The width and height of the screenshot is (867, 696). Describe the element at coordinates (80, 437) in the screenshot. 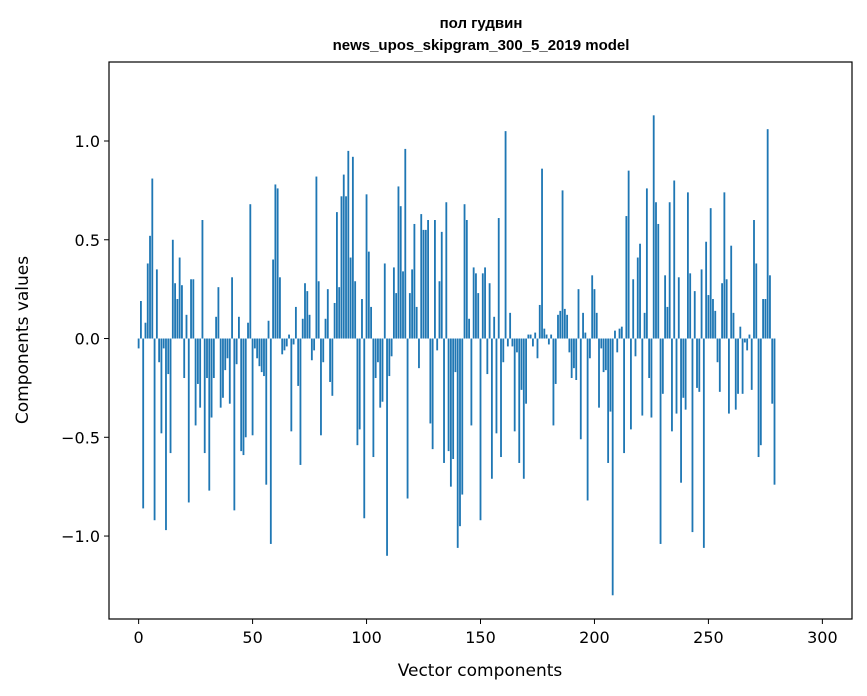

I see `y-tick-label: −0.5` at that location.